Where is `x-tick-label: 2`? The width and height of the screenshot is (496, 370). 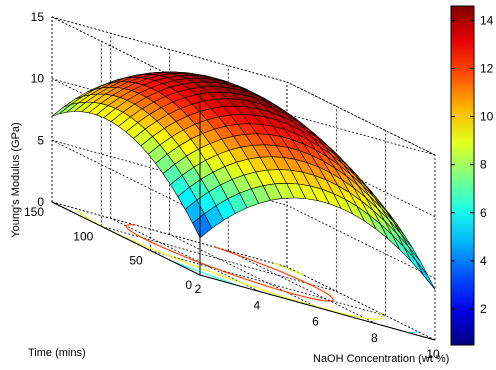
x-tick-label: 2 is located at coordinates (198, 289).